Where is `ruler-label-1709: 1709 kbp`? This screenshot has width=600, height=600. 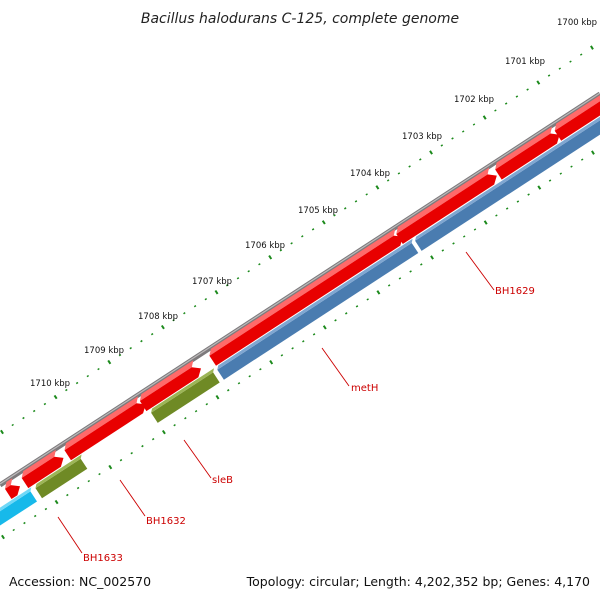
ruler-label-1709: 1709 kbp is located at coordinates (104, 351).